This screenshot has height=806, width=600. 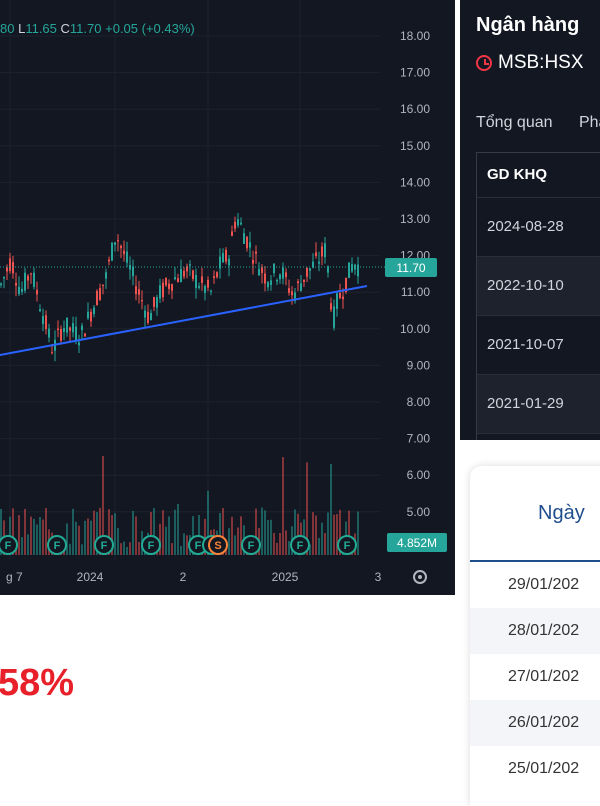 I want to click on time-tick-label: g 7, so click(x=14, y=577).